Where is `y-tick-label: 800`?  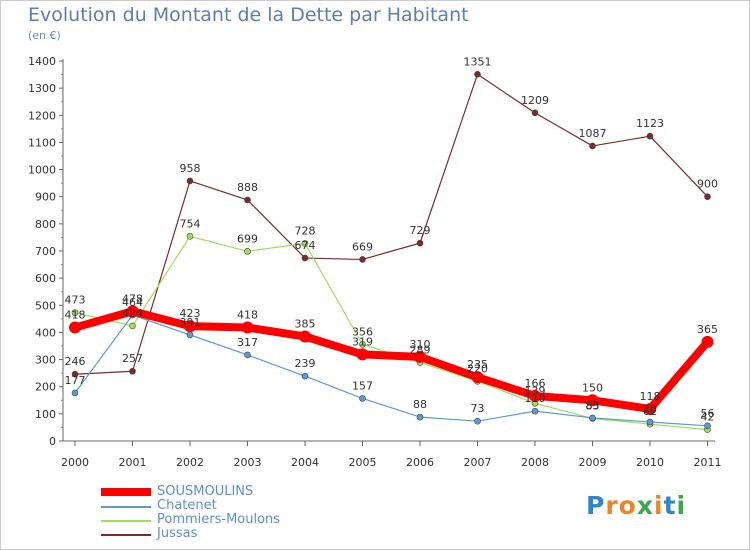
y-tick-label: 800 is located at coordinates (45, 224).